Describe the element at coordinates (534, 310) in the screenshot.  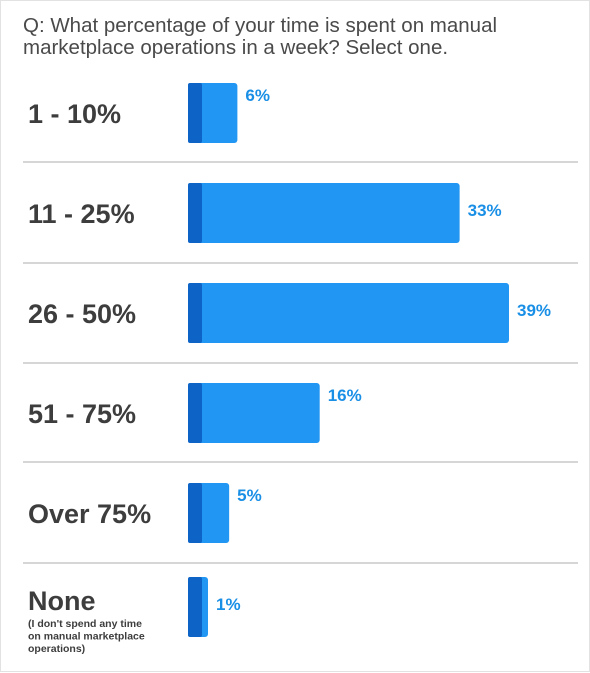
I see `value-label: 39%` at that location.